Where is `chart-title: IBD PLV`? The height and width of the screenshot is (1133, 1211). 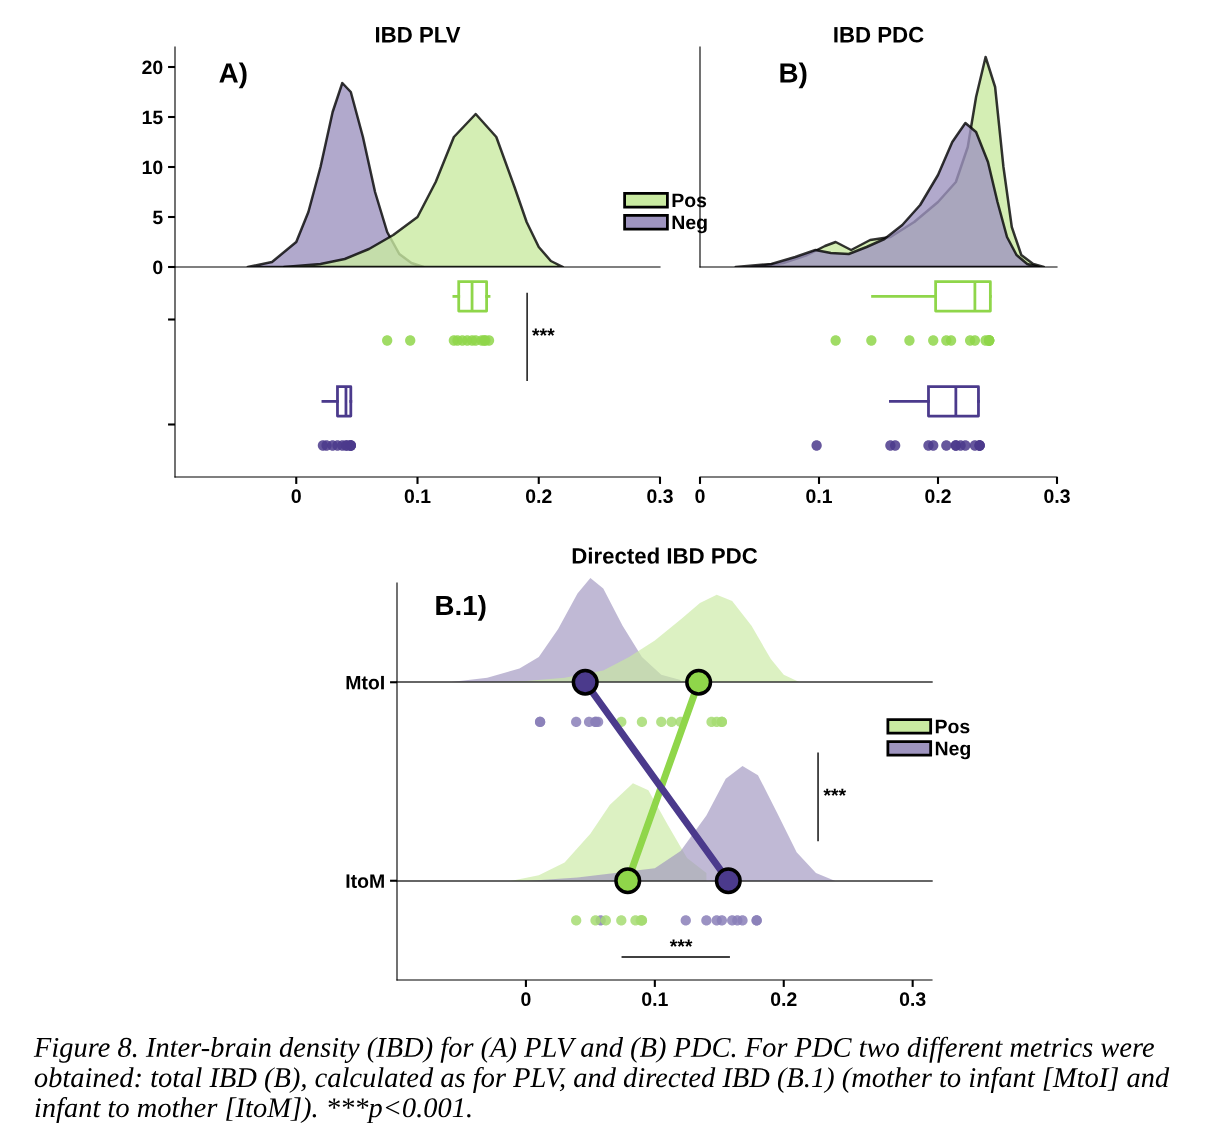
chart-title: IBD PLV is located at coordinates (418, 35).